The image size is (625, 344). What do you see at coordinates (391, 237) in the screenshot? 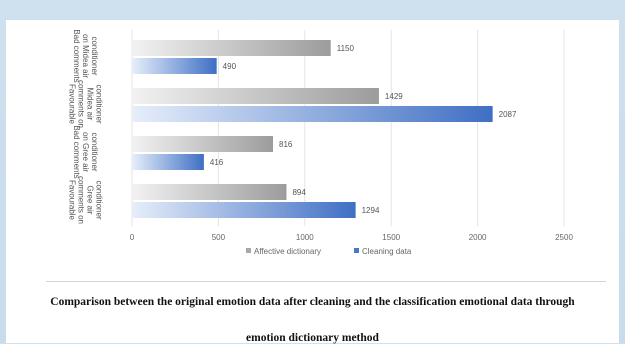
I see `x-tick-label: 1500` at bounding box center [391, 237].